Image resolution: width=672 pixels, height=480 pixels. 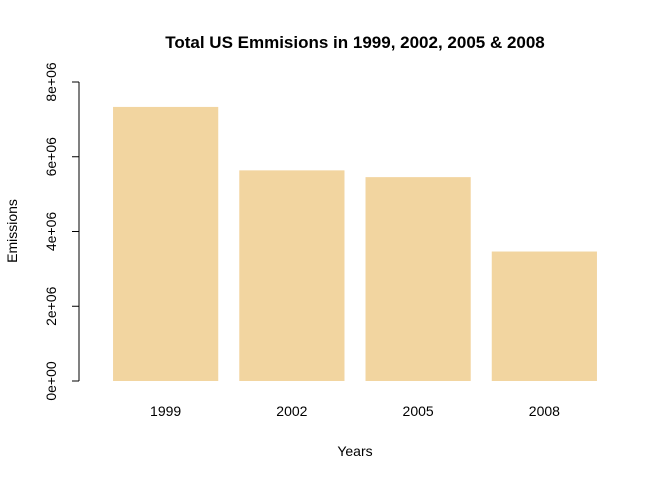 What do you see at coordinates (51, 381) in the screenshot?
I see `y-tick-label: 0e+00` at bounding box center [51, 381].